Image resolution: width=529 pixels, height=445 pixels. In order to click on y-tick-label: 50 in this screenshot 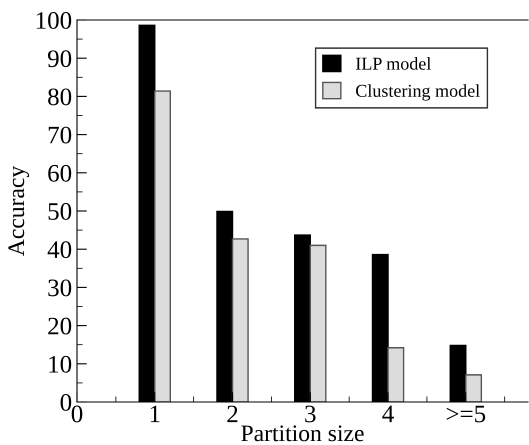, I will do `click(60, 211)`.